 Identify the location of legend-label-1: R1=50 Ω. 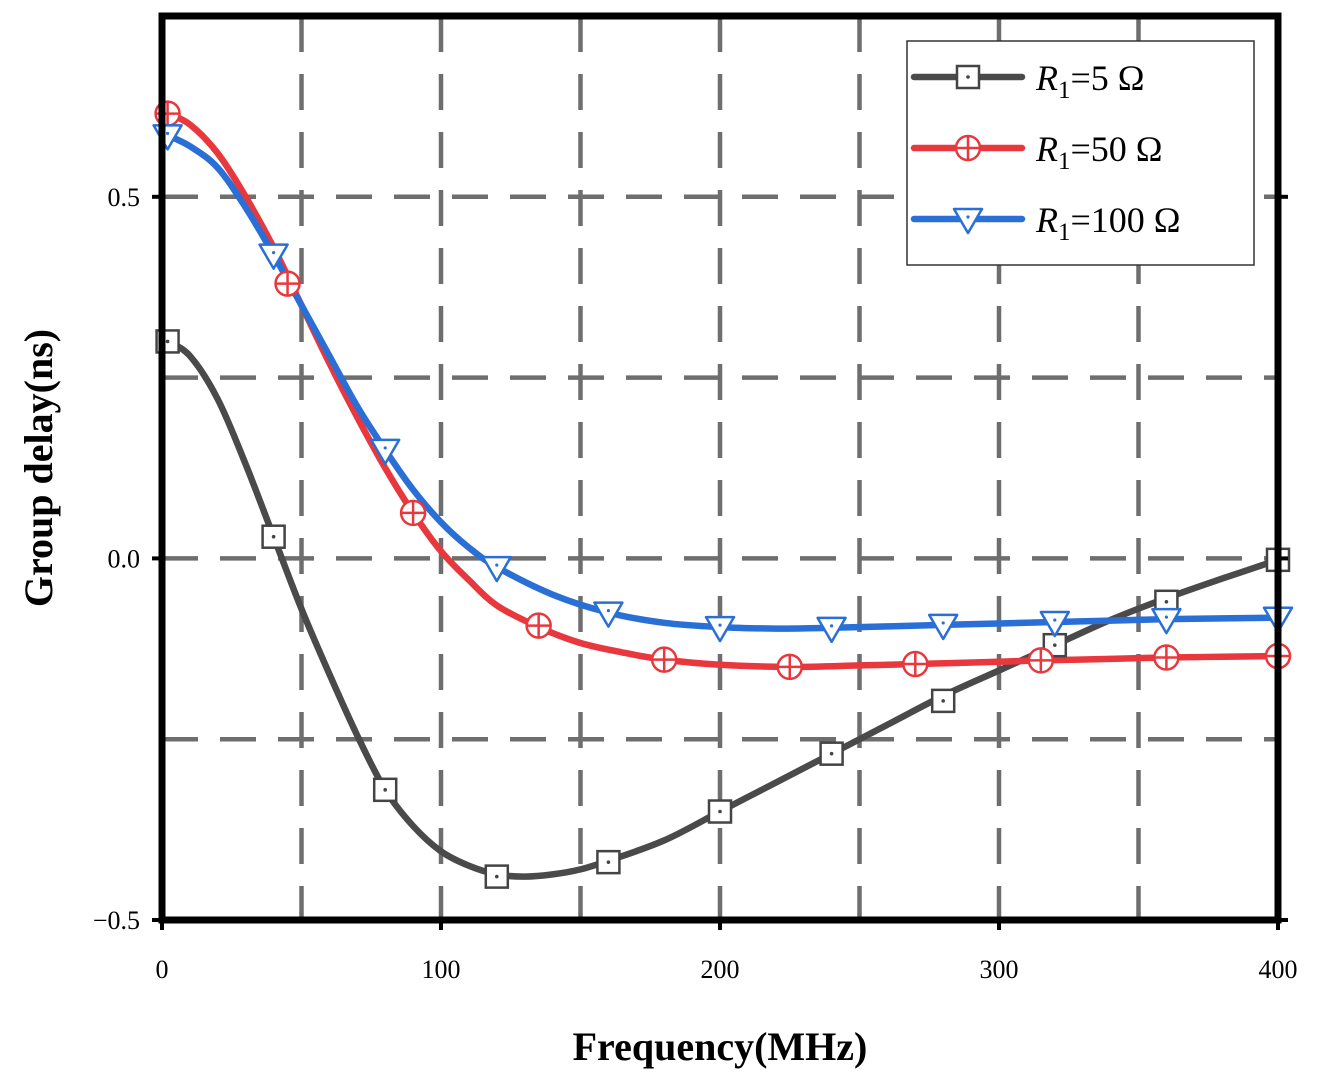
(1099, 152).